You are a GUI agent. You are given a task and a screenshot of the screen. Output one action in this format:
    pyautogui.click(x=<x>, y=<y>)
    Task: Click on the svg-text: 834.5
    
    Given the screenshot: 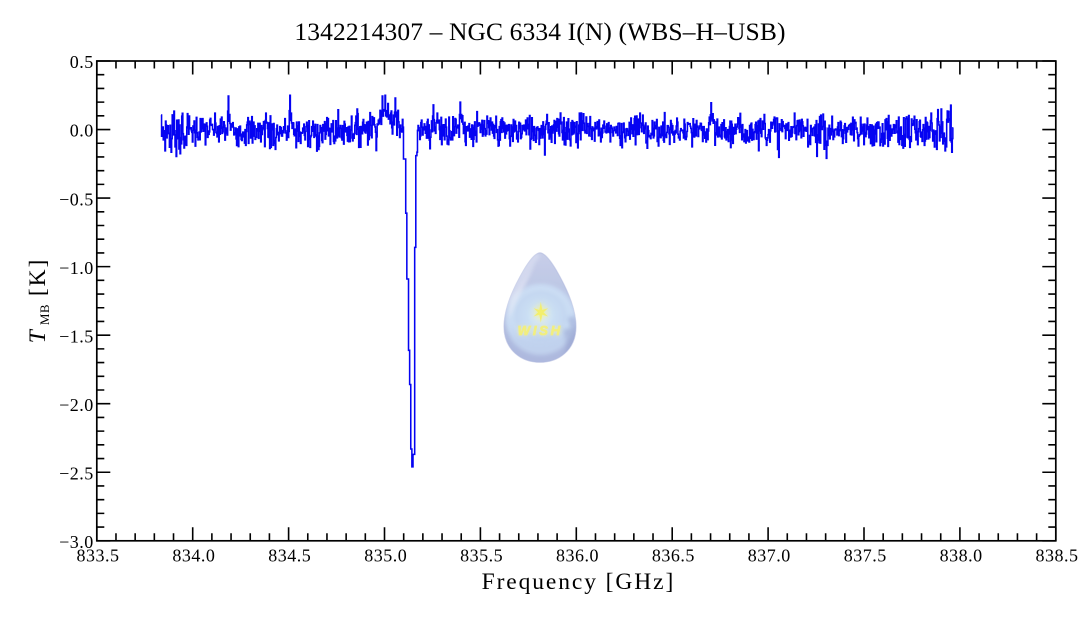 What is the action you would take?
    pyautogui.click(x=289, y=556)
    